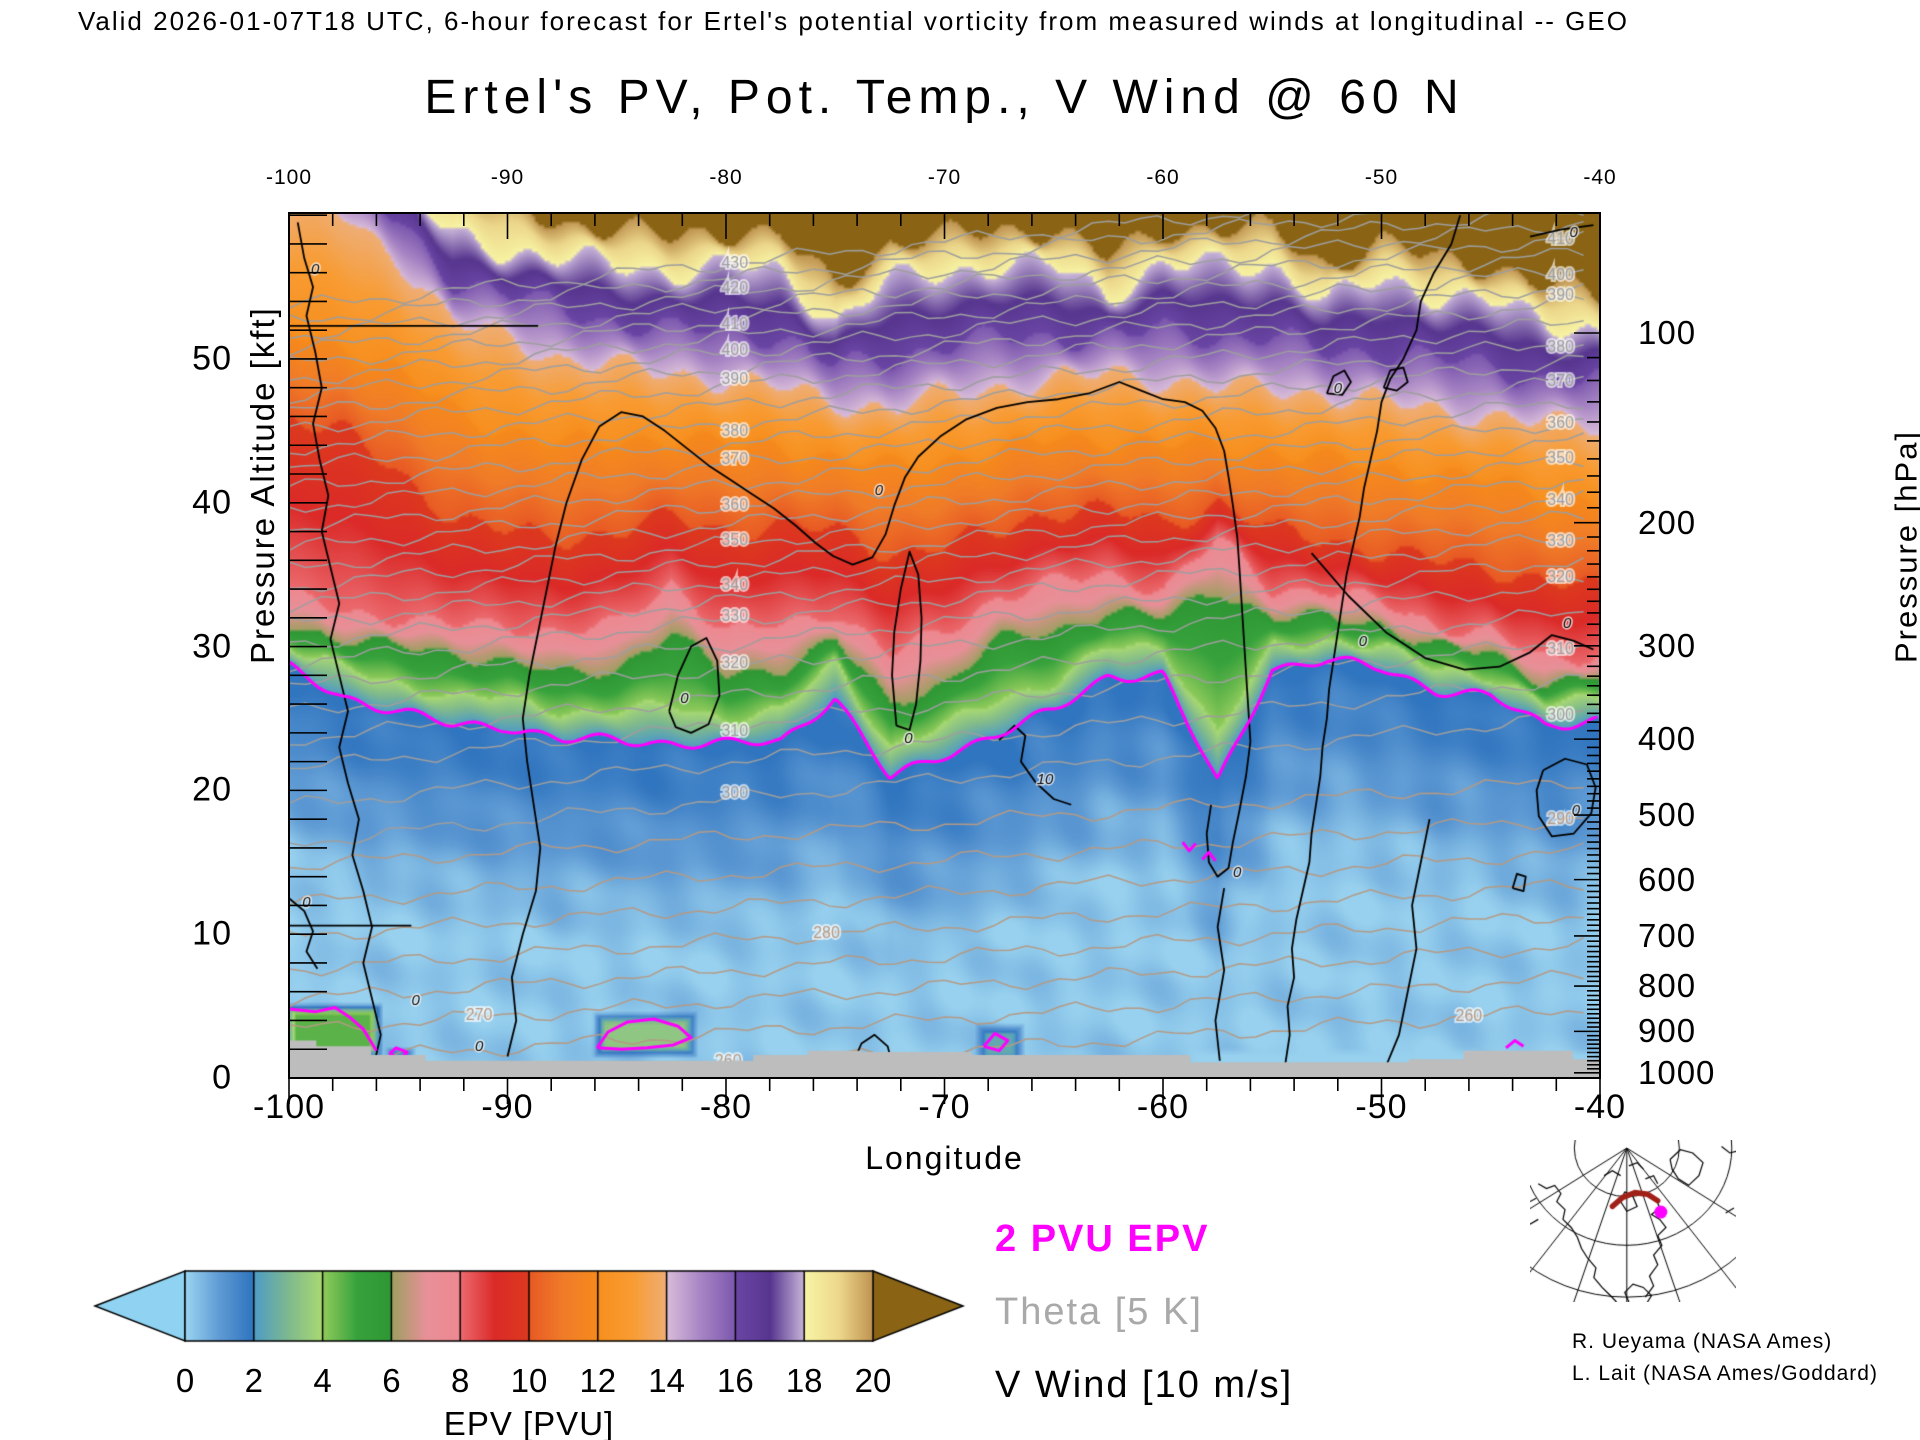 The image size is (1920, 1440). I want to click on x-tick-label-bottom: -90, so click(507, 1107).